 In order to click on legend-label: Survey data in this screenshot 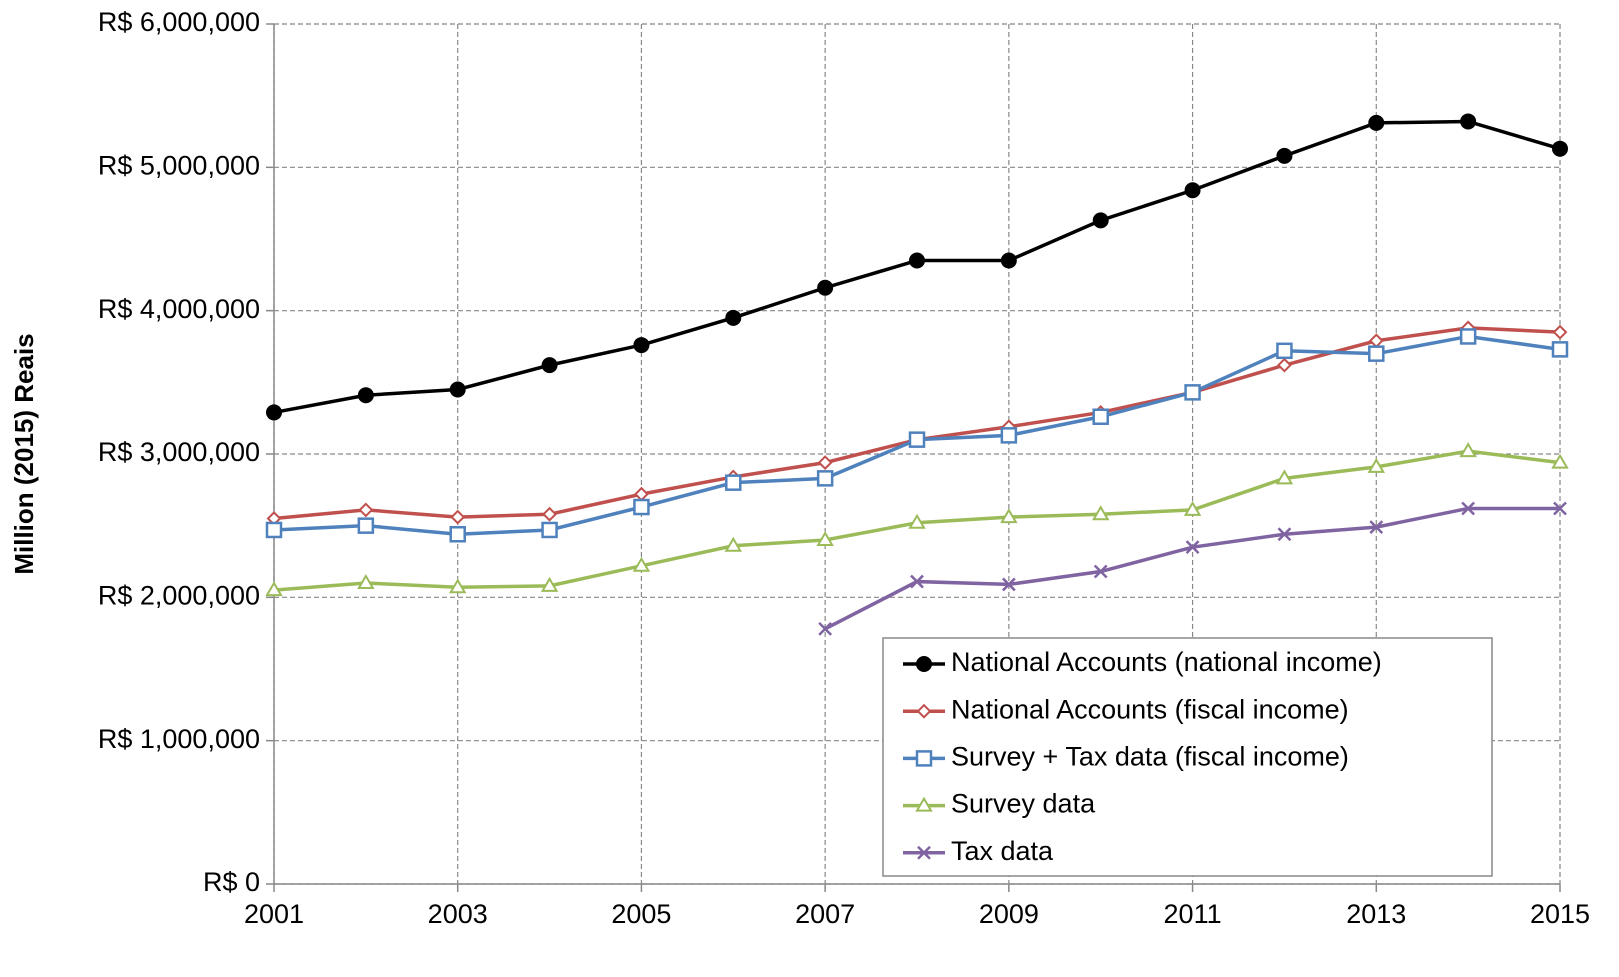, I will do `click(1023, 804)`.